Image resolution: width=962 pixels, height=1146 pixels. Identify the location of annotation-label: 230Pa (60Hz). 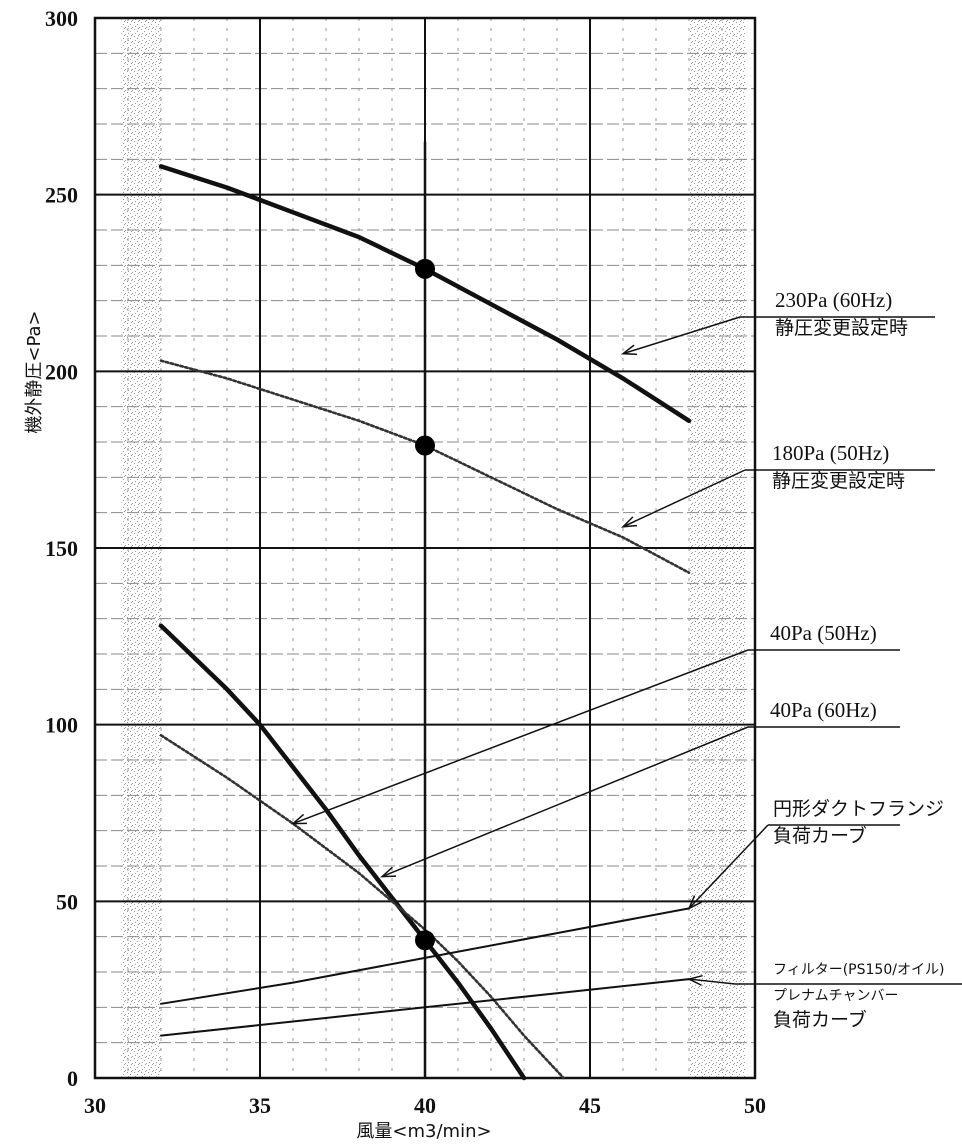
(833, 300).